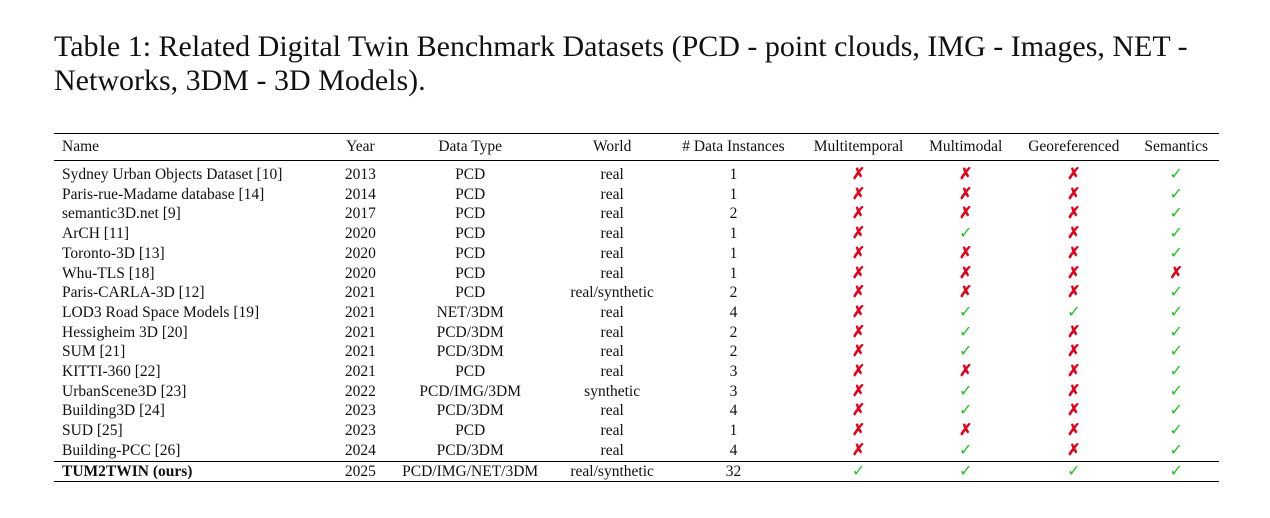 The height and width of the screenshot is (518, 1270). I want to click on cell-name: Whu-TLS [18], so click(108, 273).